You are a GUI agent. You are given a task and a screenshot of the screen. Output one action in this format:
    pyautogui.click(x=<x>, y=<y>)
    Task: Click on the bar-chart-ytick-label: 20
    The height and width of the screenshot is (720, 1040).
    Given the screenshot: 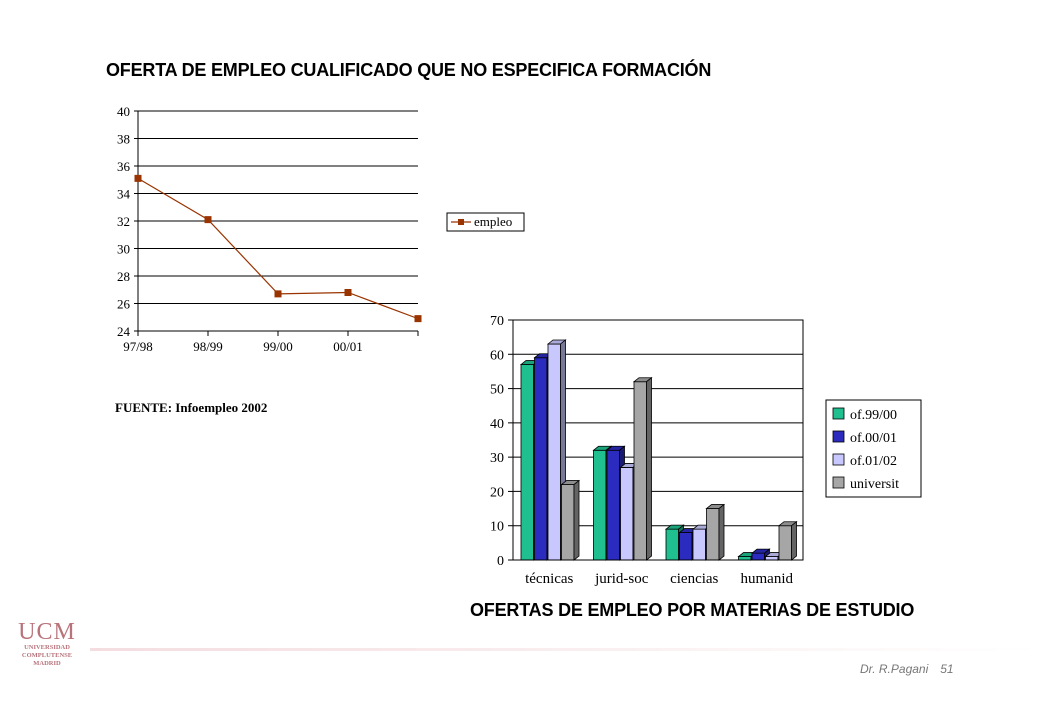 What is the action you would take?
    pyautogui.click(x=497, y=492)
    